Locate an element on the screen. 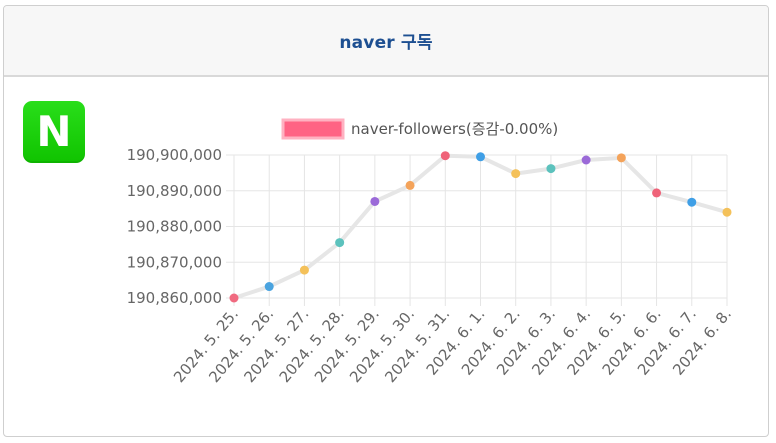 This screenshot has height=443, width=776. legend-swatch is located at coordinates (313, 129).